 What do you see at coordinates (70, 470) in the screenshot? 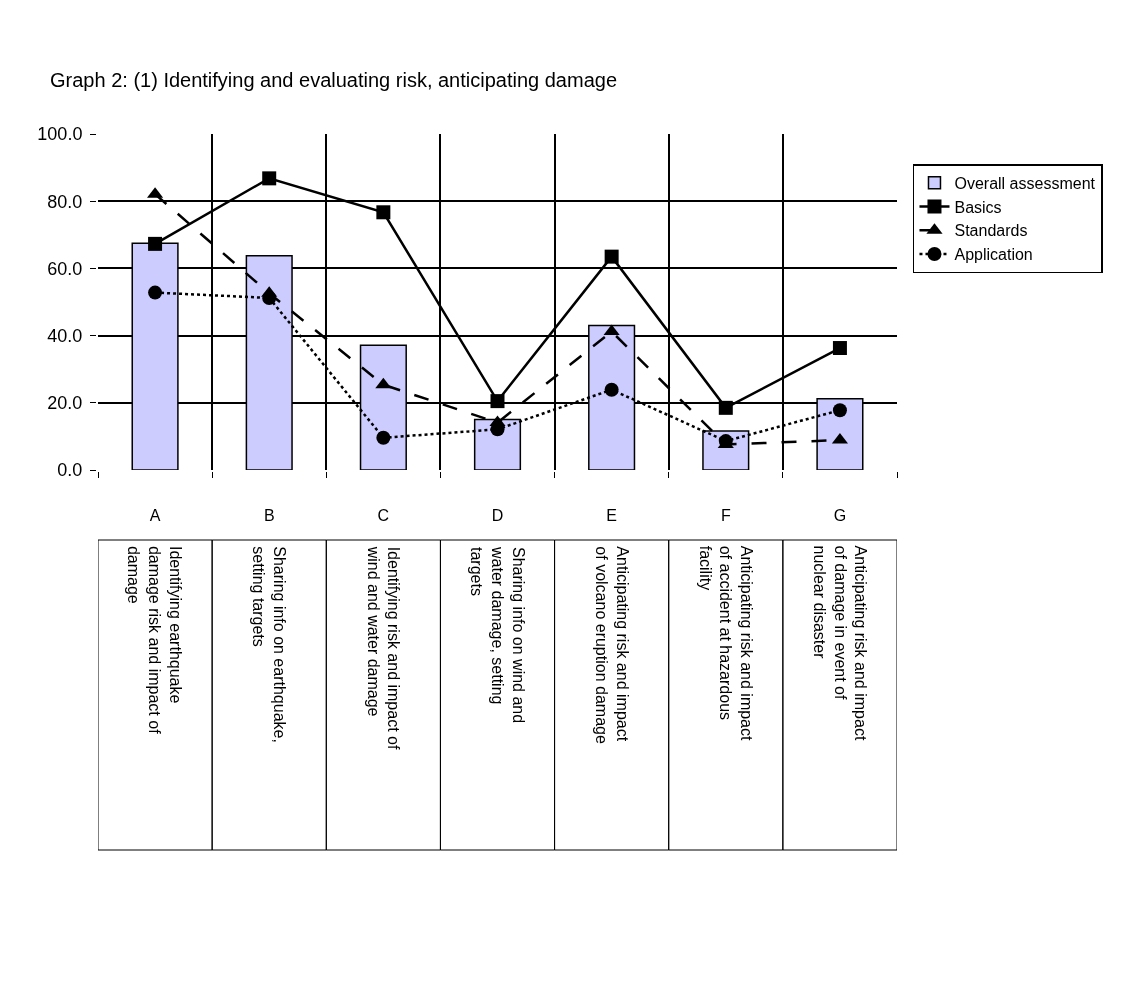
I see `y-tick-label: 0.0` at bounding box center [70, 470].